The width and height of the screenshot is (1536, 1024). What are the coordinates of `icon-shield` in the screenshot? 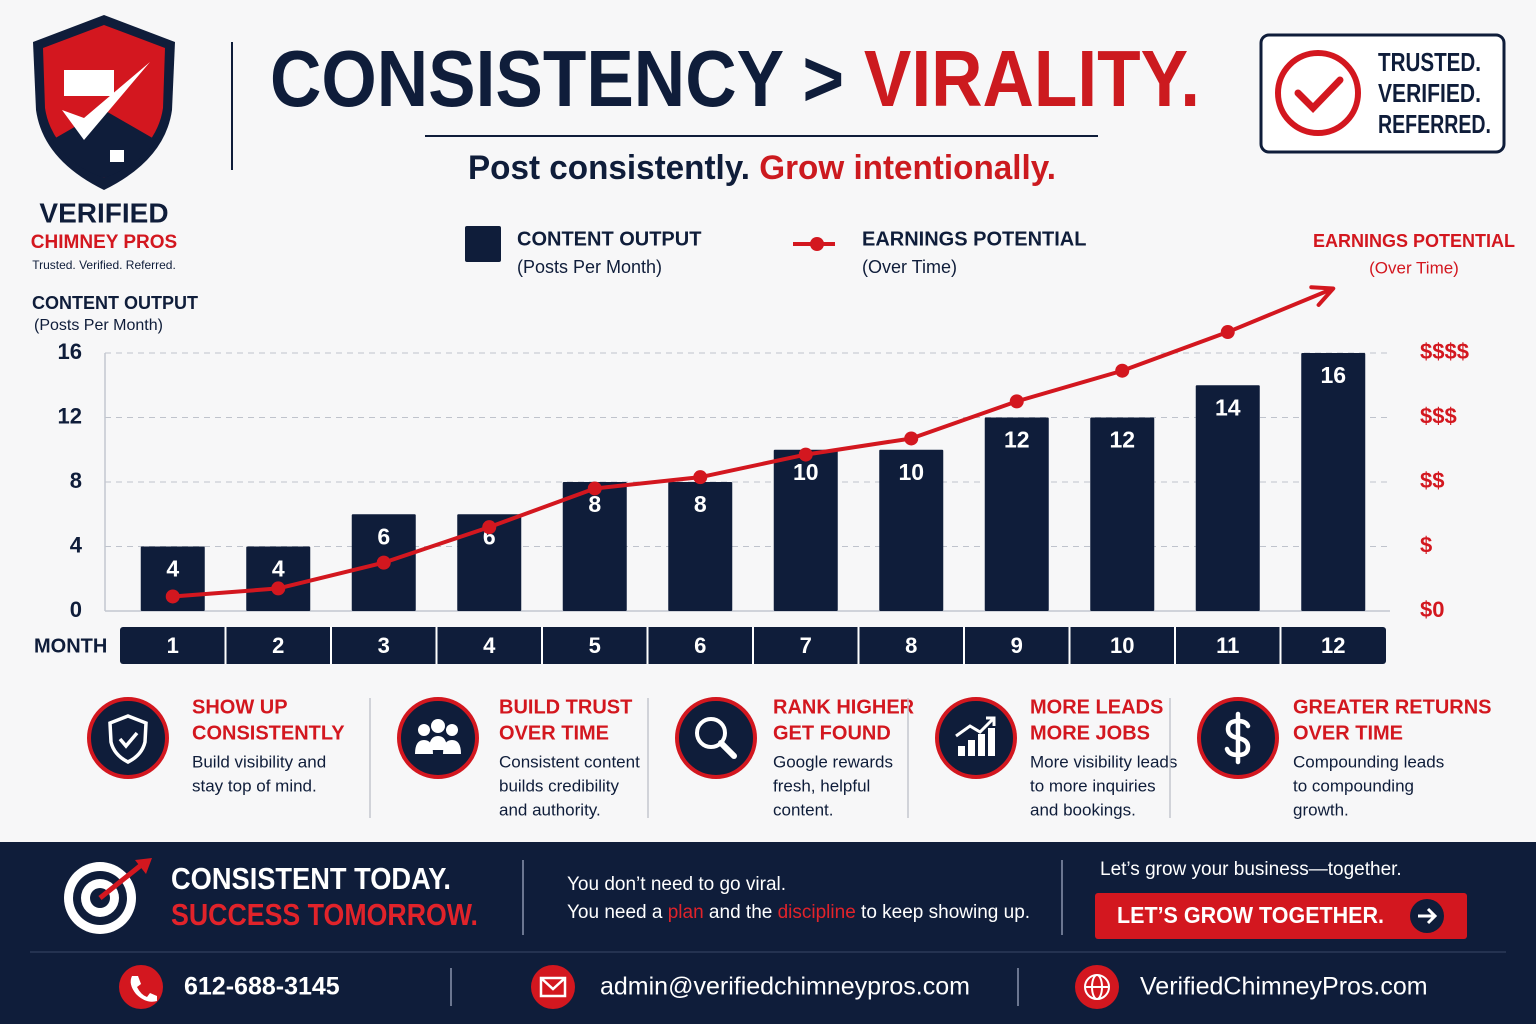 It's located at (128, 739).